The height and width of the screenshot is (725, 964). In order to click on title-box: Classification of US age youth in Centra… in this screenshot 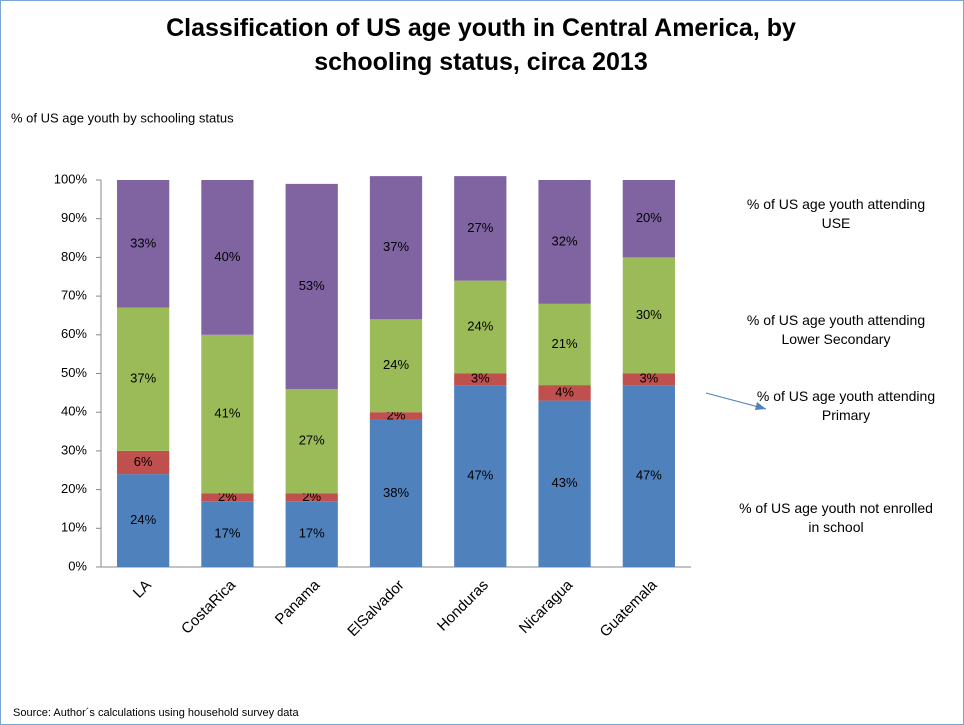, I will do `click(481, 45)`.